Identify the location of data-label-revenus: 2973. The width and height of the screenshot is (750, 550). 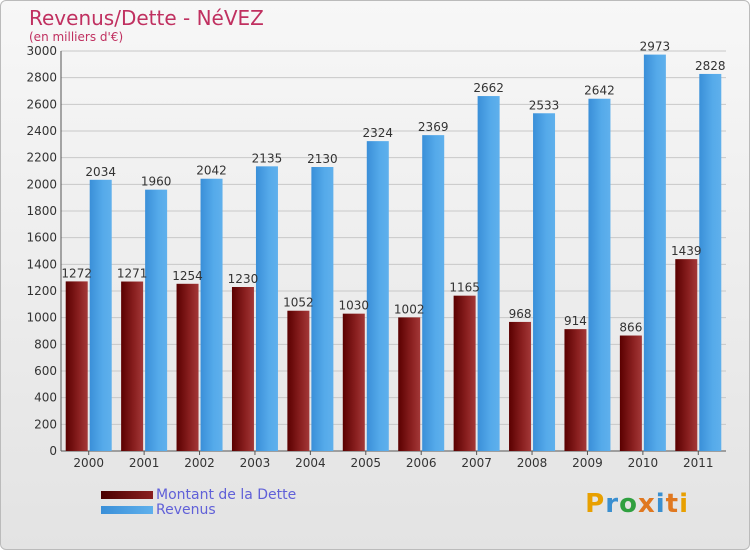
(655, 47).